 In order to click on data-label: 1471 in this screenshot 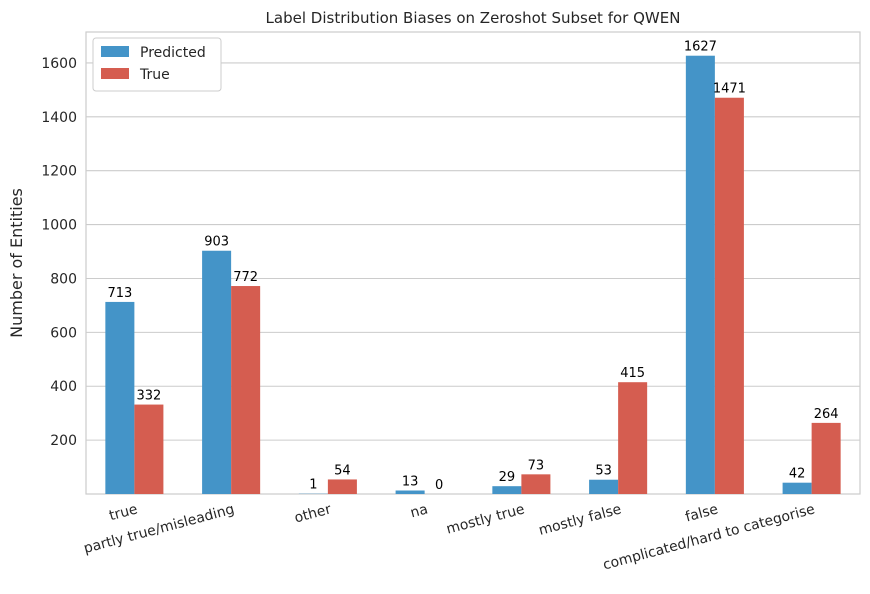, I will do `click(729, 89)`.